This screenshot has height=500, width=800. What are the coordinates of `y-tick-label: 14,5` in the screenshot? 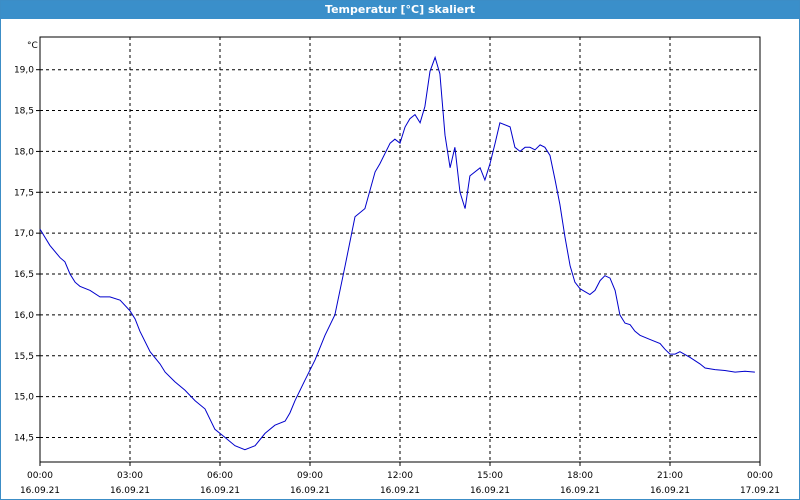 It's located at (24, 438).